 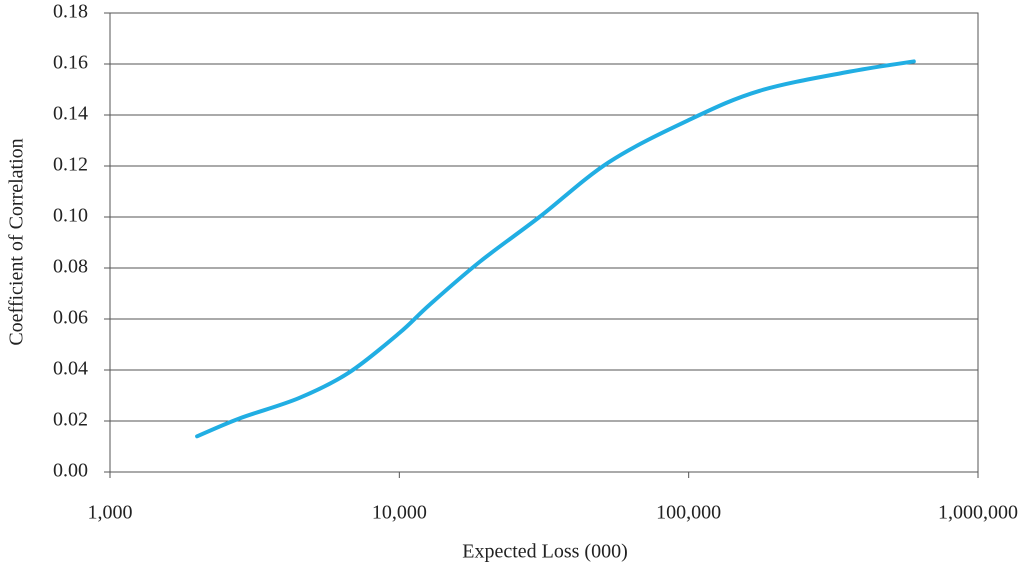 What do you see at coordinates (70, 165) in the screenshot?
I see `y-tick-label: 0.12` at bounding box center [70, 165].